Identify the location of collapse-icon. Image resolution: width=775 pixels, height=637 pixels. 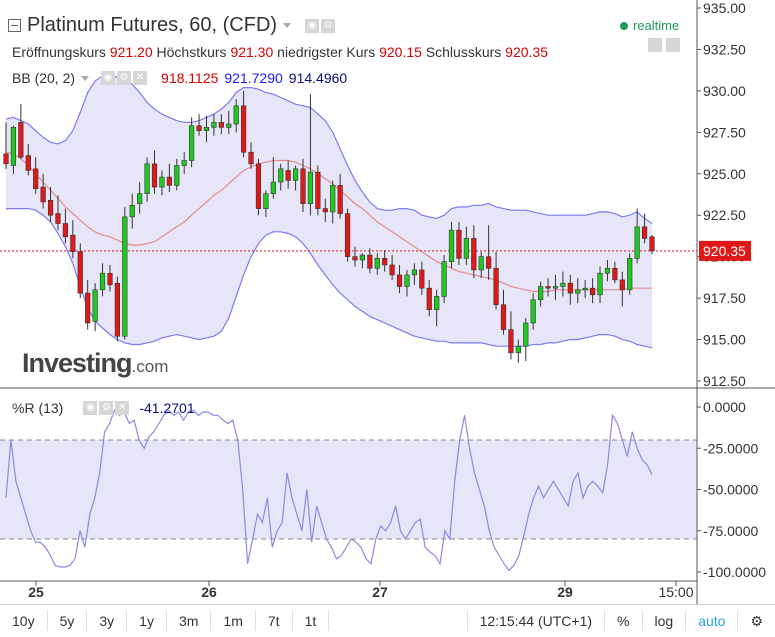
(14, 25).